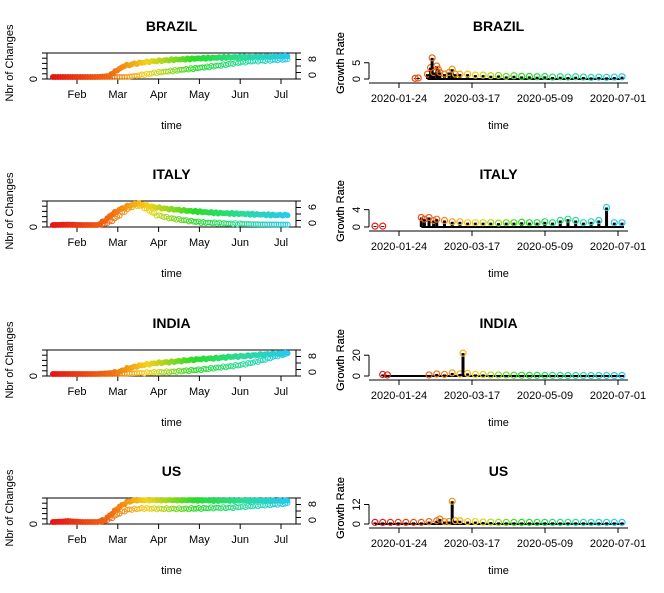 The height and width of the screenshot is (593, 664). What do you see at coordinates (313, 356) in the screenshot?
I see `y-tick-label-right: 8` at bounding box center [313, 356].